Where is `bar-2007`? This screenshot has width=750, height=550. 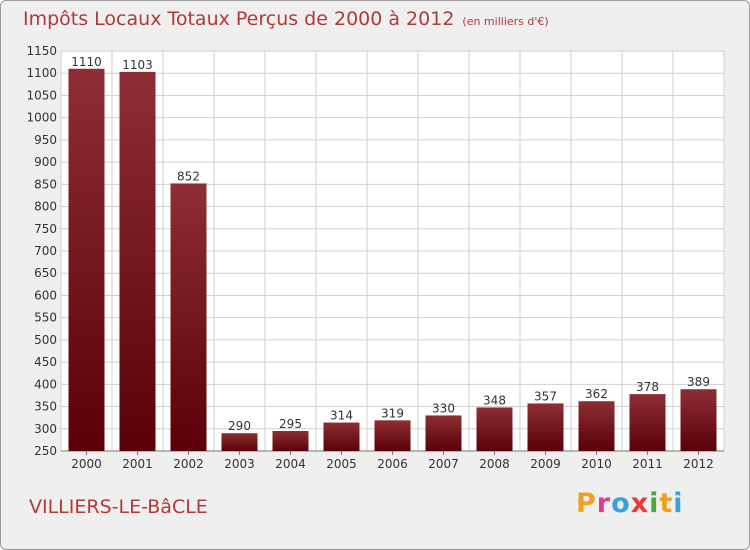
bar-2007 is located at coordinates (443, 433).